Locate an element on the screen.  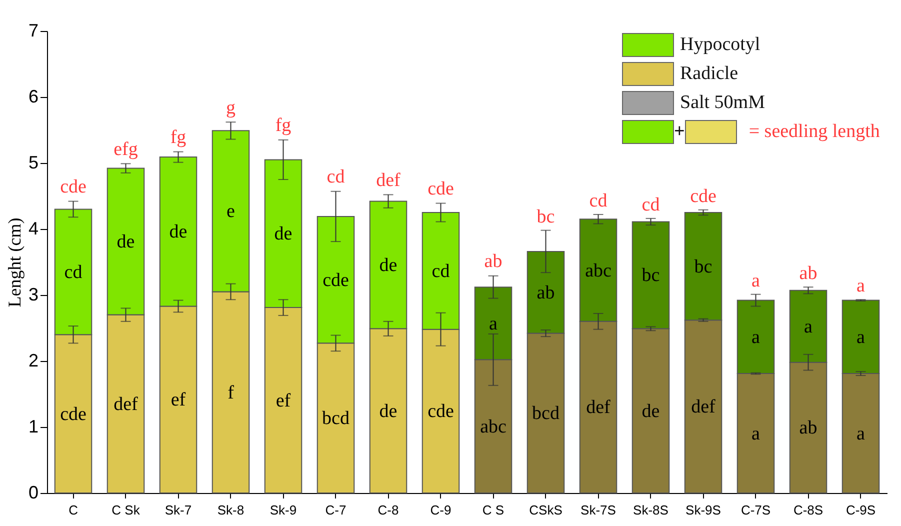
annotation: = seedling length is located at coordinates (814, 131).